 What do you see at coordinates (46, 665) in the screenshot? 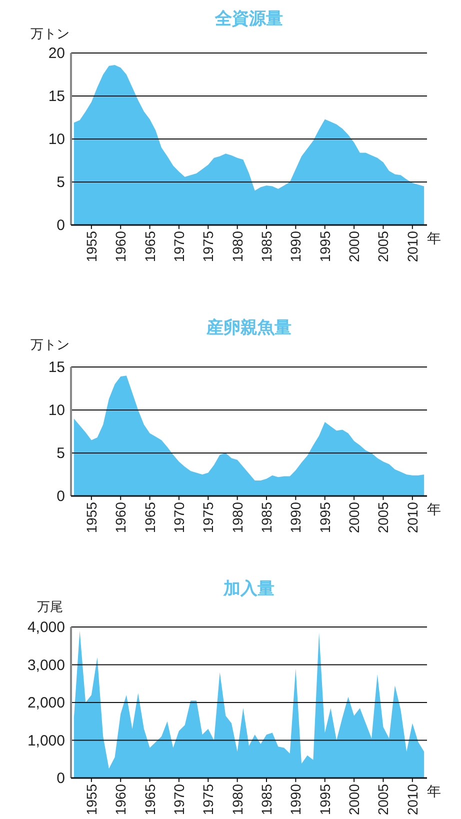
I see `y-tick-label: 3,000` at bounding box center [46, 665].